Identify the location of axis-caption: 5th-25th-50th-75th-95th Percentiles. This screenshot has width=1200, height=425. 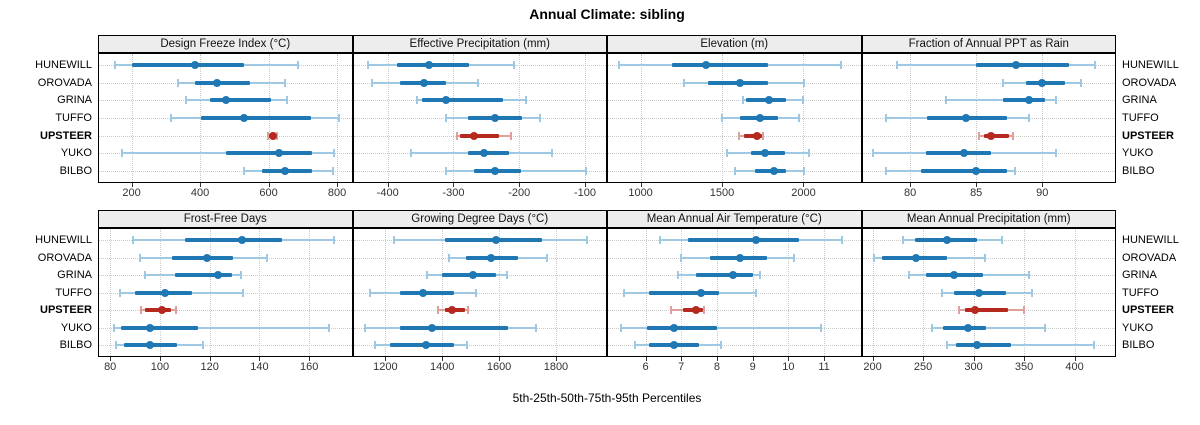
(607, 398).